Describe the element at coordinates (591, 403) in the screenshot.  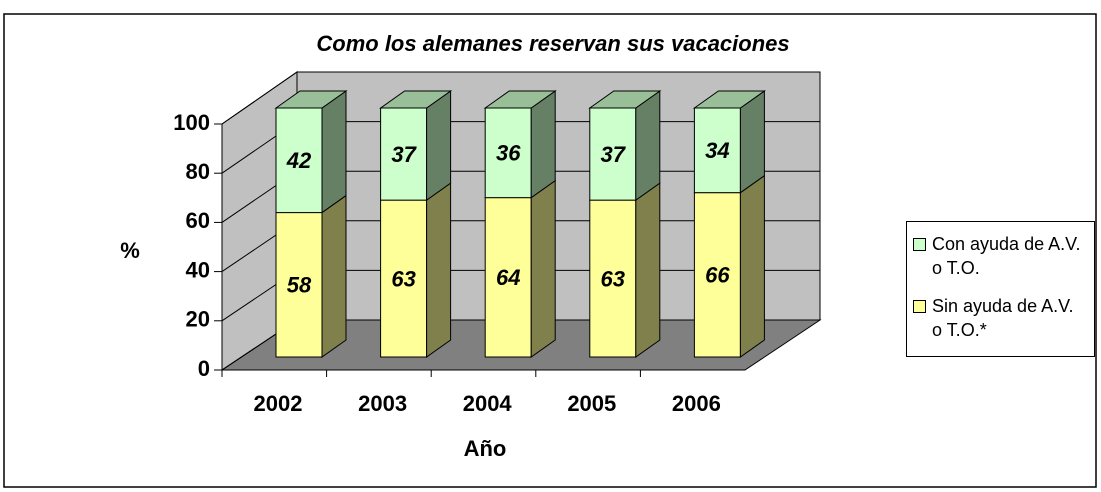
I see `x-tick-label: 2005` at that location.